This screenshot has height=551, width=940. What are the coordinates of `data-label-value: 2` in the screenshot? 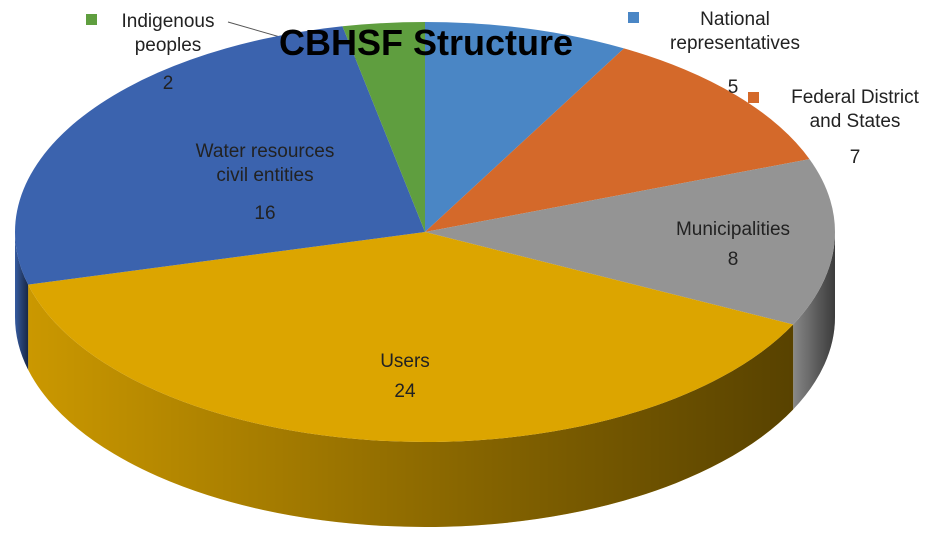 It's located at (168, 83).